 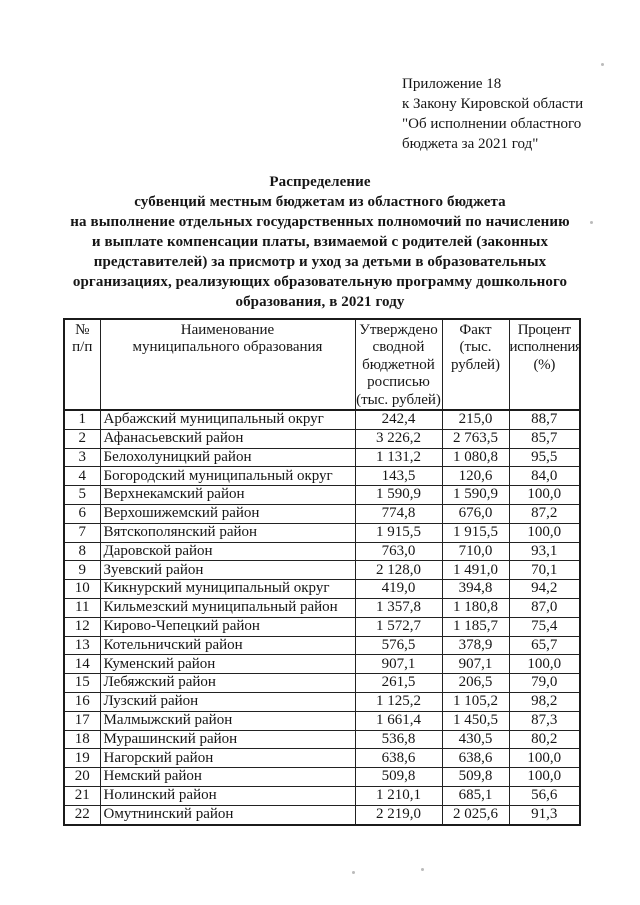 I want to click on approved-amount-cell: 143,5, so click(x=398, y=476).